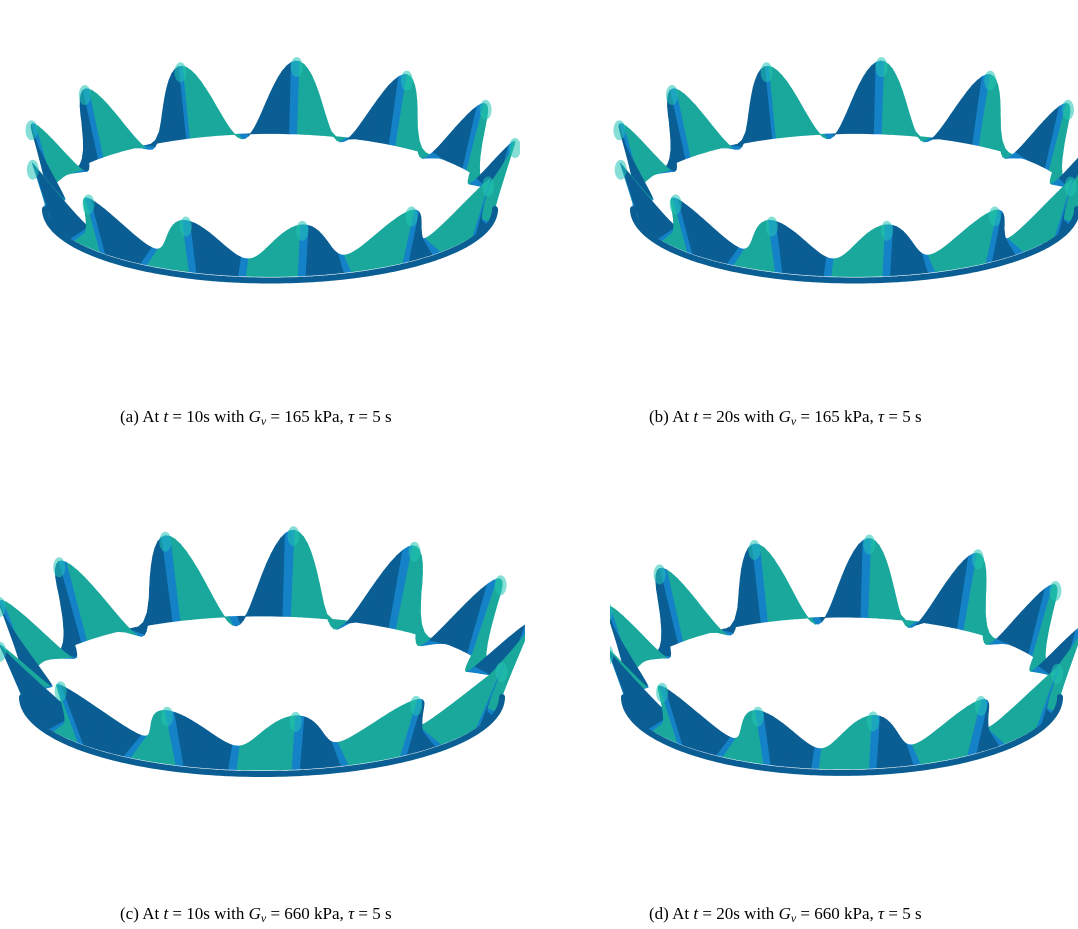 This screenshot has height=929, width=1078. What do you see at coordinates (129, 416) in the screenshot?
I see `caption-label: (a)` at bounding box center [129, 416].